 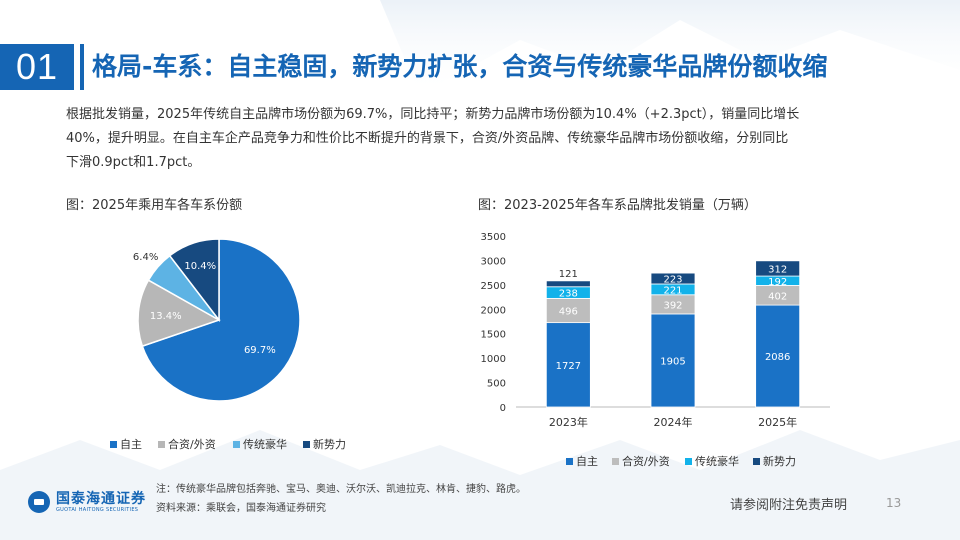 What do you see at coordinates (493, 237) in the screenshot?
I see `y-tick-label: 3500` at bounding box center [493, 237].